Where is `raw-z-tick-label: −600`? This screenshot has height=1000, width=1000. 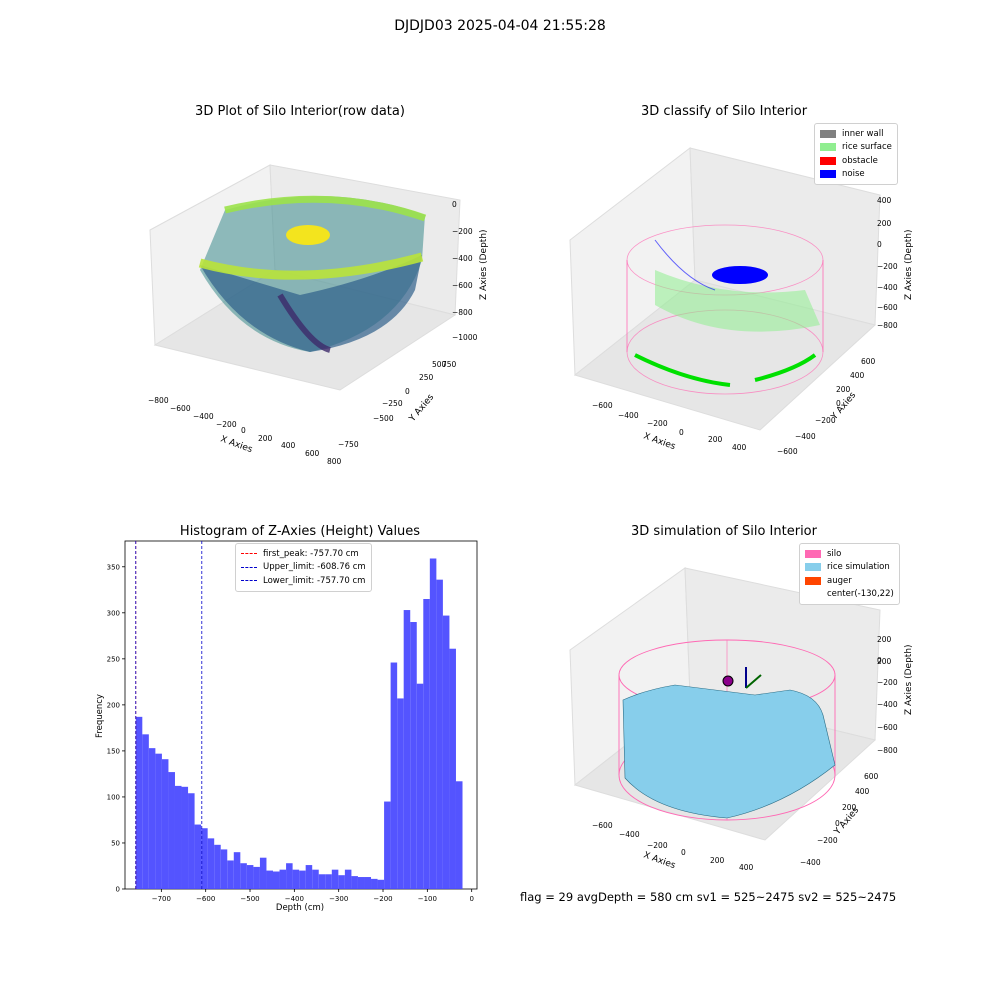 raw-z-tick-label: −600 is located at coordinates (462, 285).